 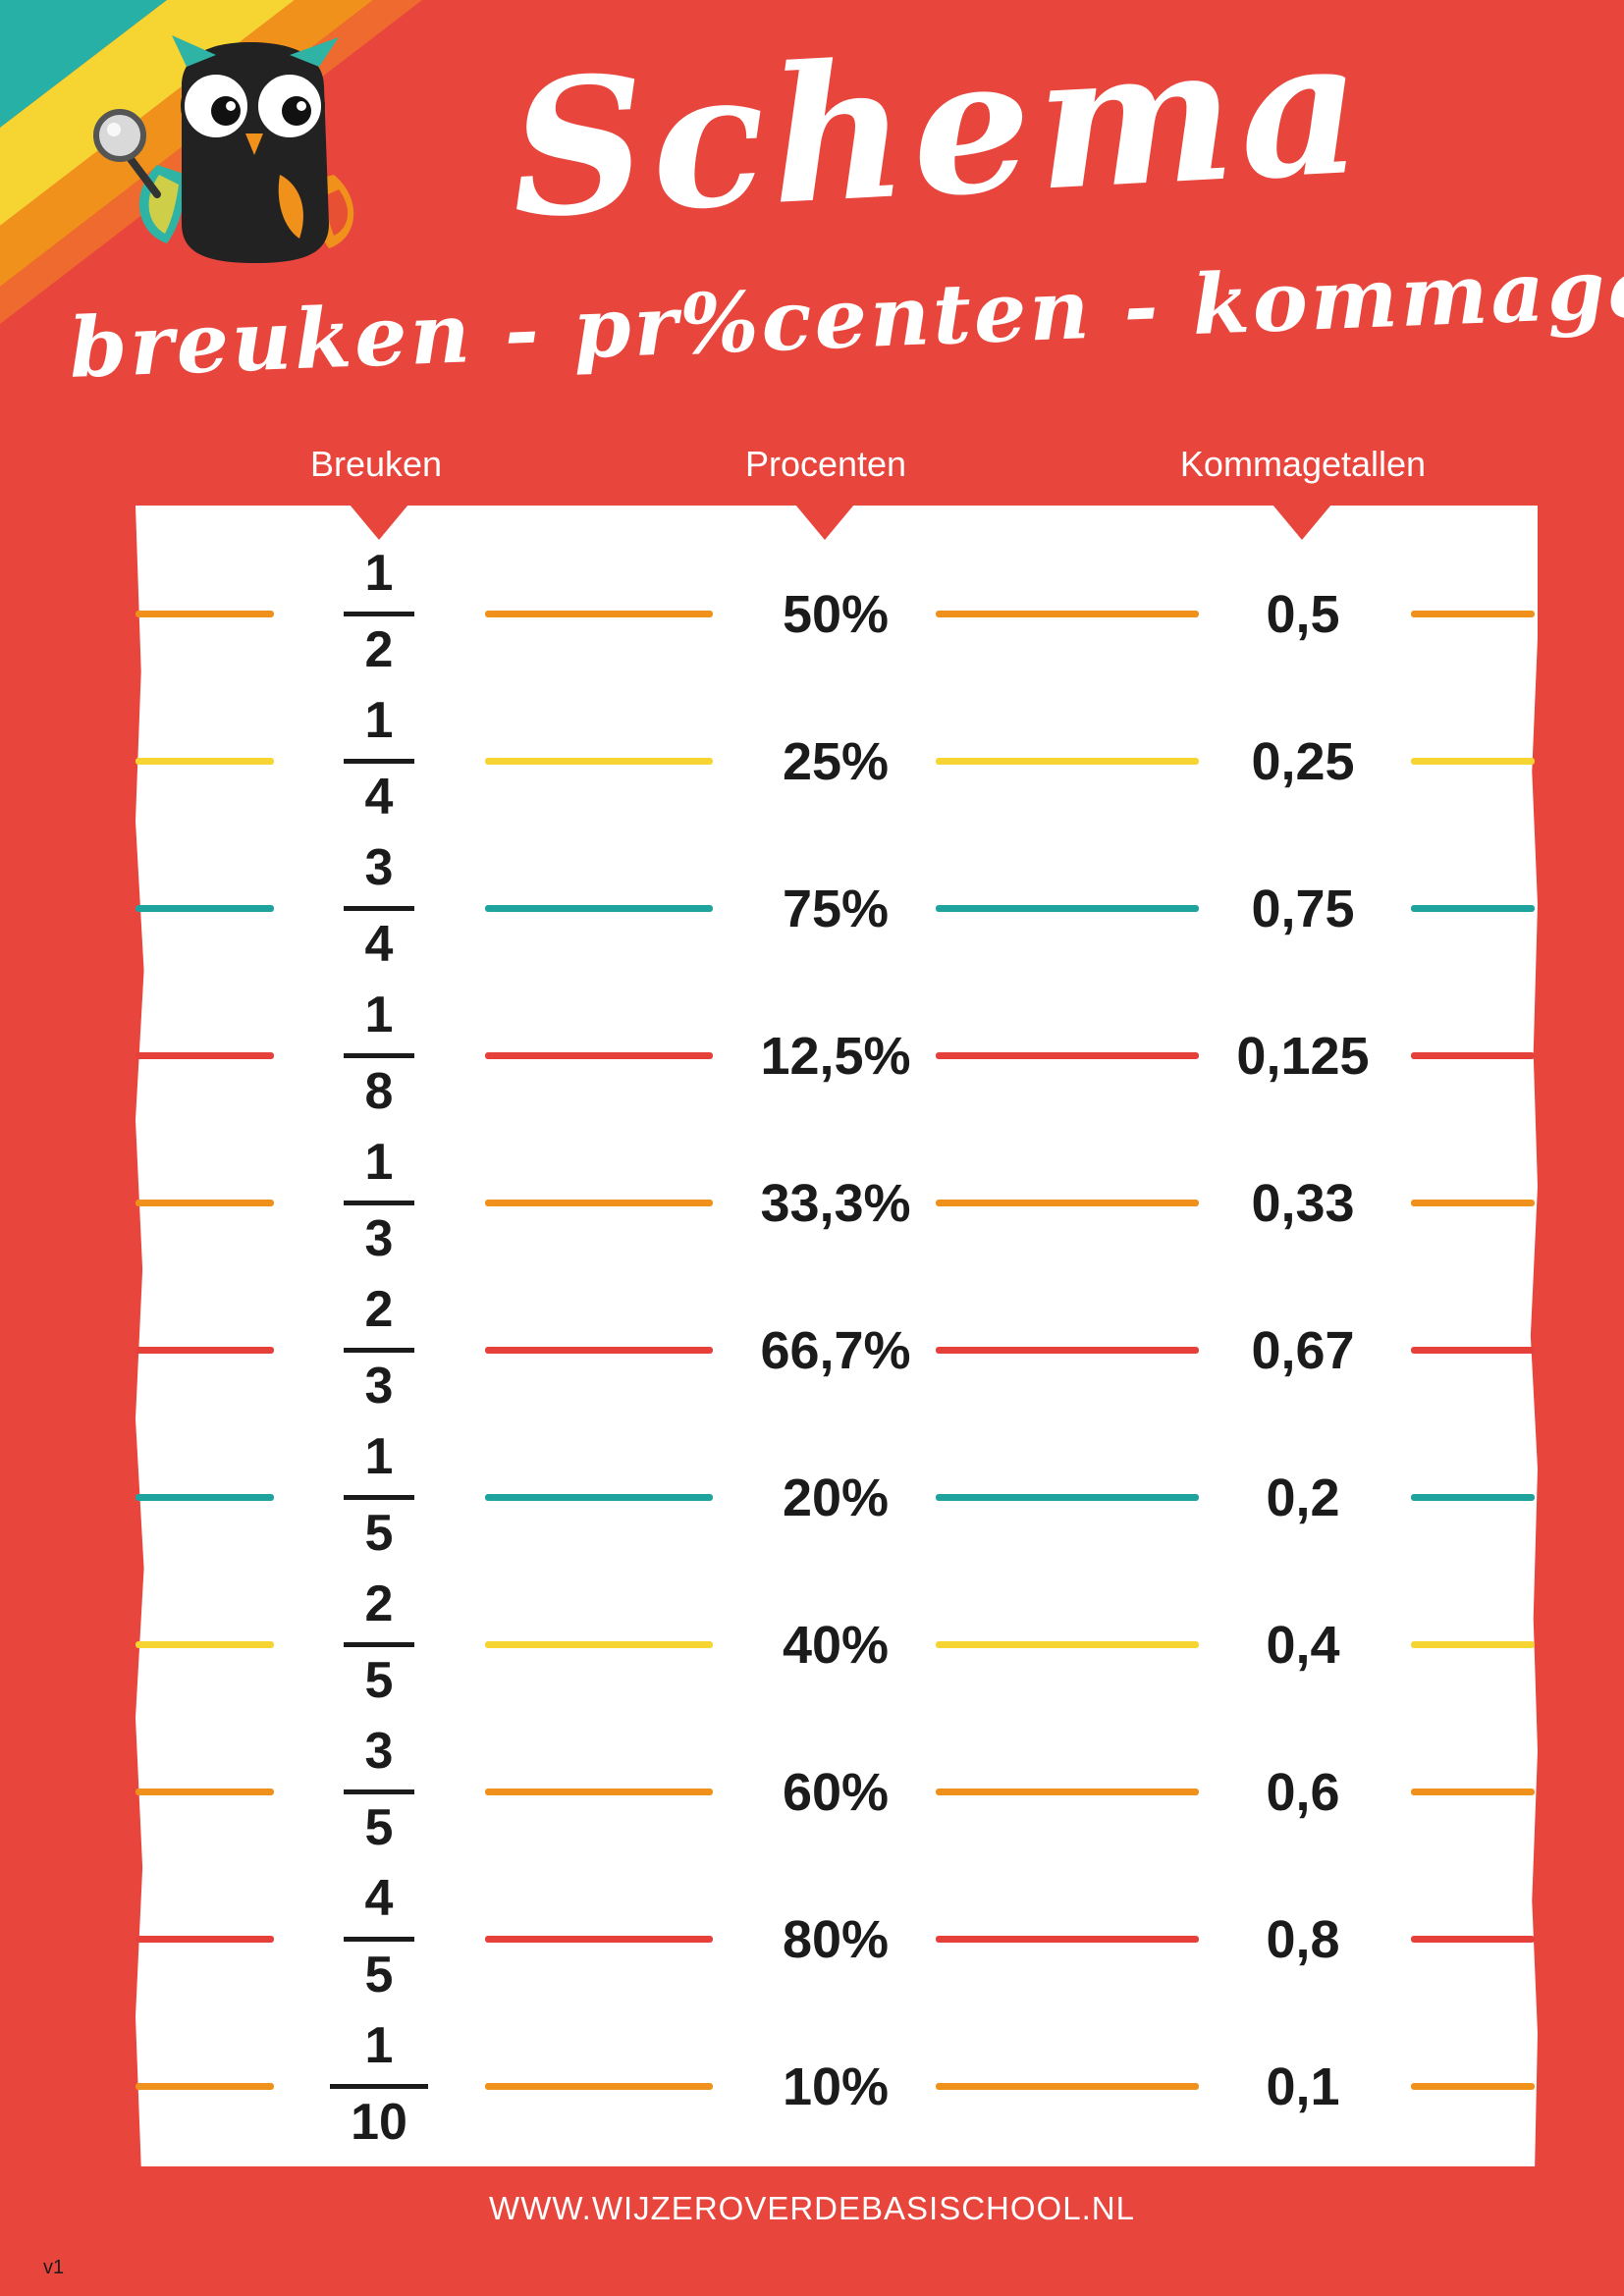 I want to click on table-row: 3 4 75% 0,75, so click(x=812, y=908).